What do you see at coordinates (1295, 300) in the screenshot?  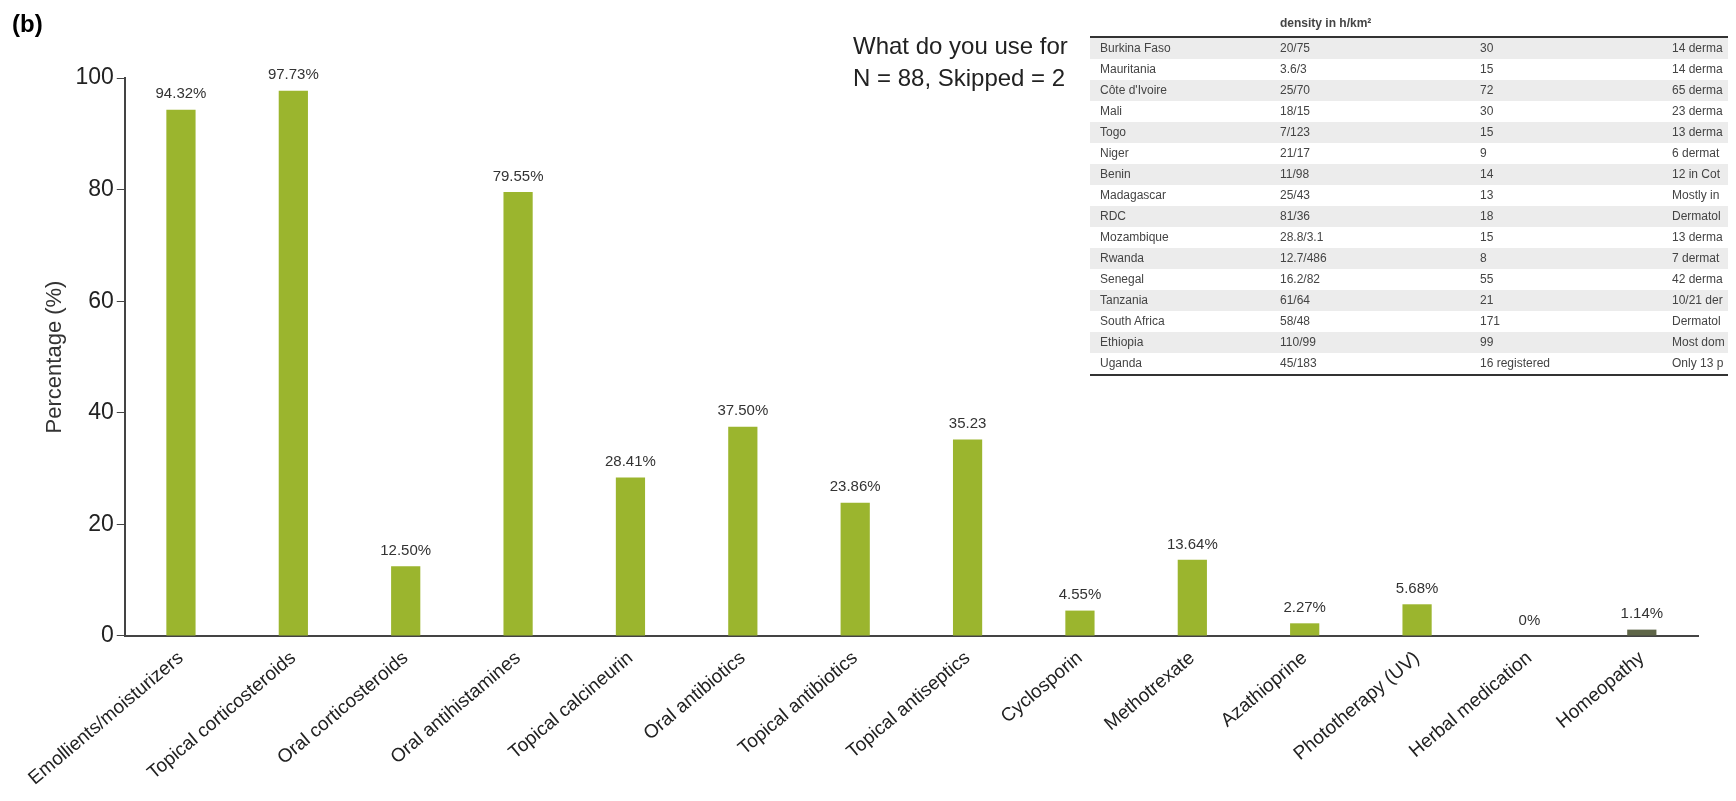 I see `text: 61/64` at bounding box center [1295, 300].